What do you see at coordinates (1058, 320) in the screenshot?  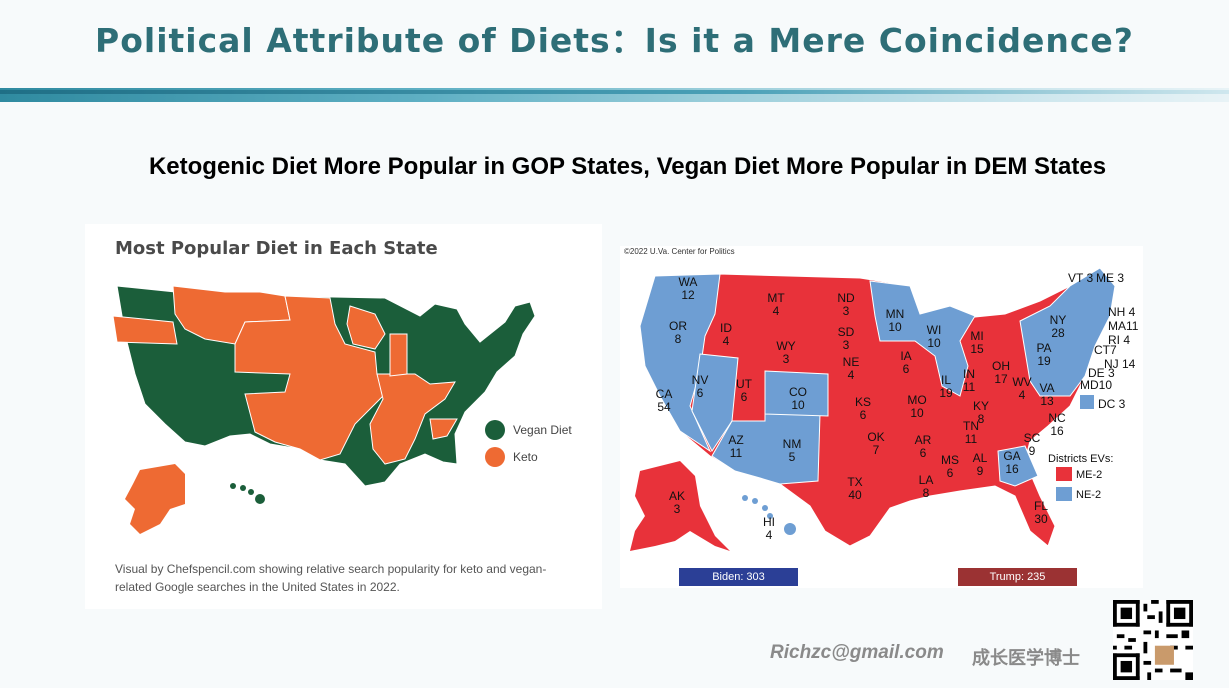 I see `state-label-ny: NY` at bounding box center [1058, 320].